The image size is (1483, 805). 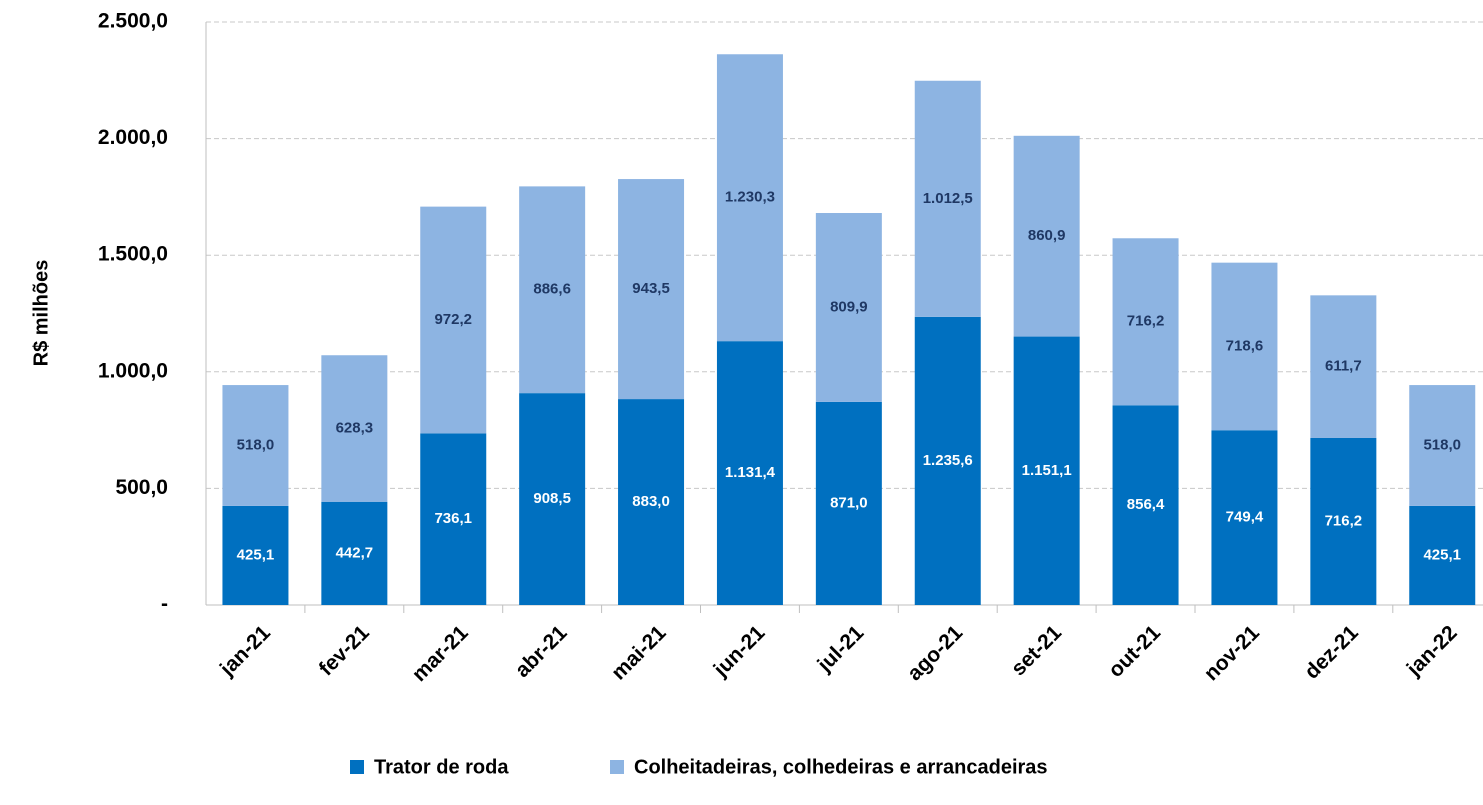 What do you see at coordinates (141, 487) in the screenshot?
I see `y-tick-label: 500,0` at bounding box center [141, 487].